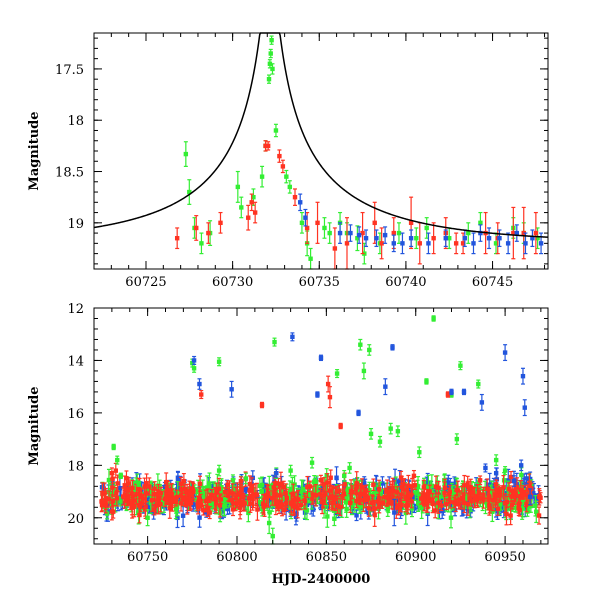 The image size is (600, 600). What do you see at coordinates (69, 173) in the screenshot?
I see `y-tick-label: 18.5` at bounding box center [69, 173].